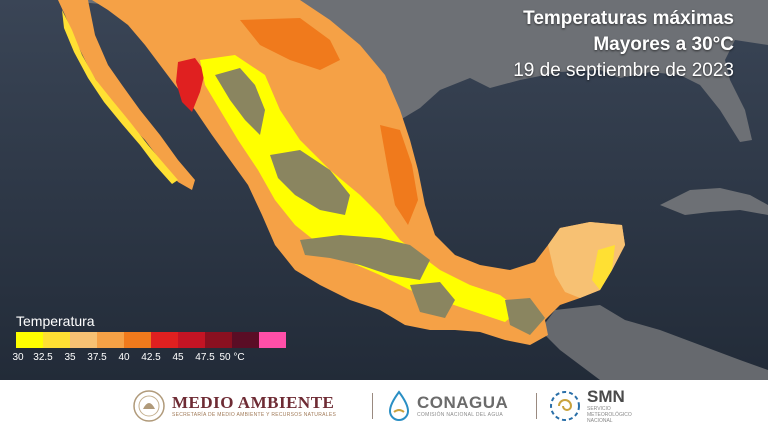  I want to click on legend-tick-label: 42.5, so click(151, 357).